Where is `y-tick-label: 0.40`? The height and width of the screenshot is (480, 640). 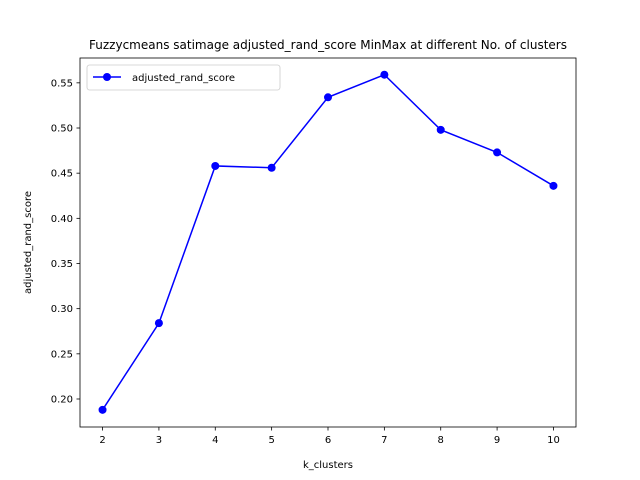
y-tick-label: 0.40 is located at coordinates (62, 219).